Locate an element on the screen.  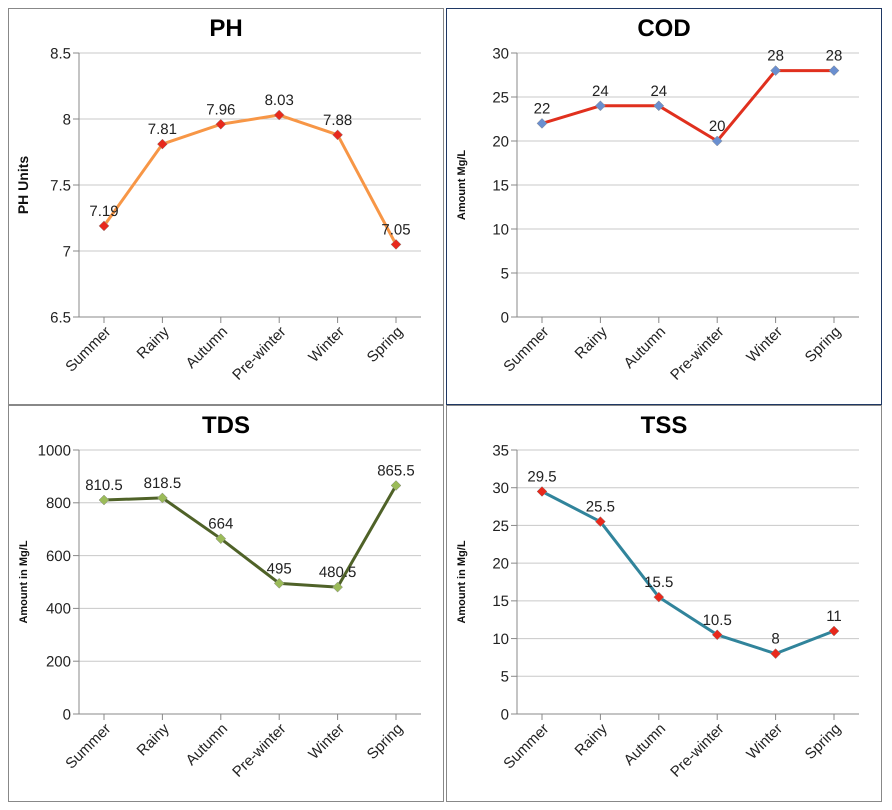
data-label: 22 is located at coordinates (542, 109).